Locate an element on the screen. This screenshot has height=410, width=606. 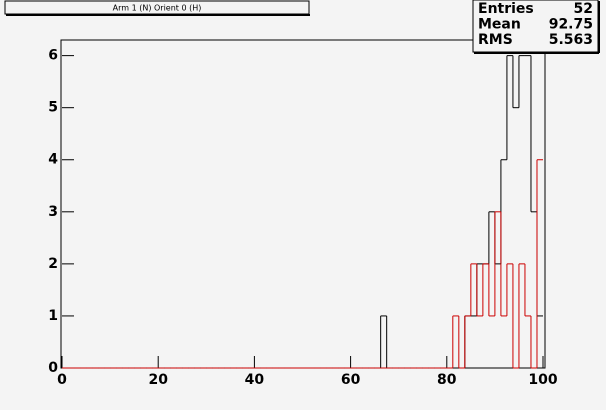
stats-box is located at coordinates (535, 26).